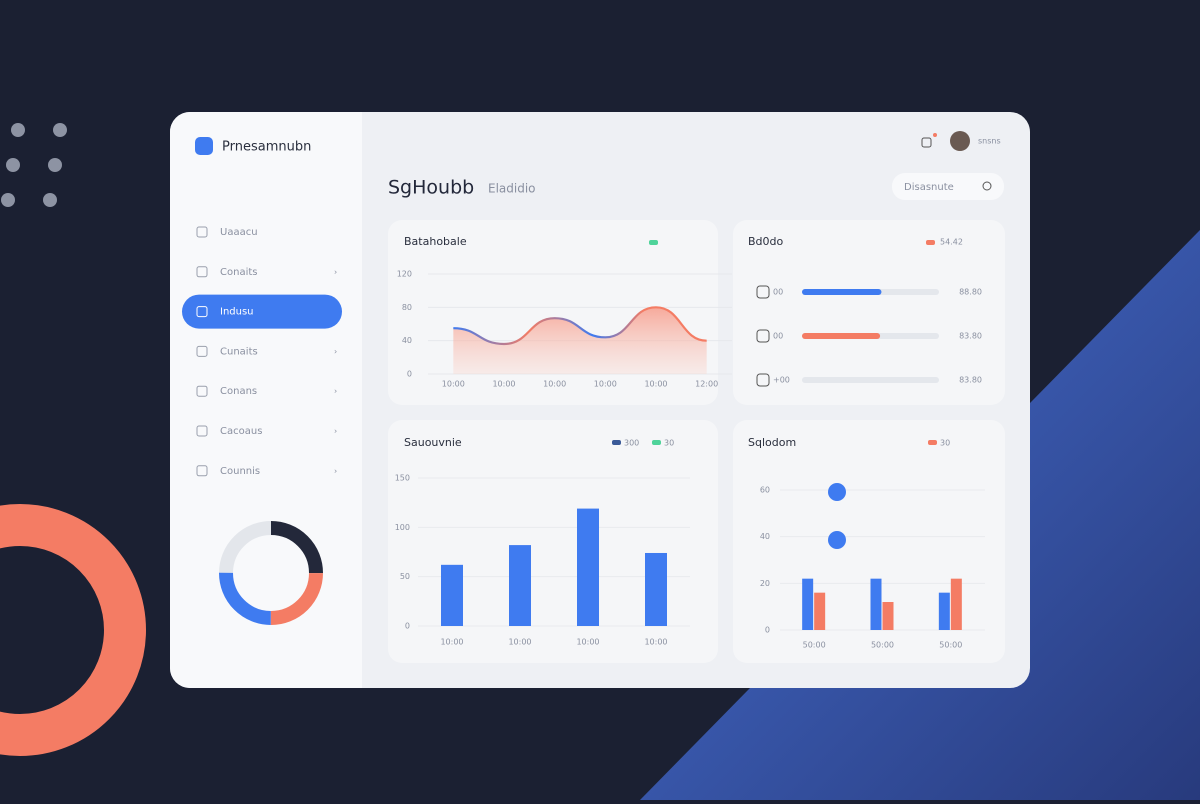 The image size is (1200, 804). I want to click on search-icon, so click(987, 186).